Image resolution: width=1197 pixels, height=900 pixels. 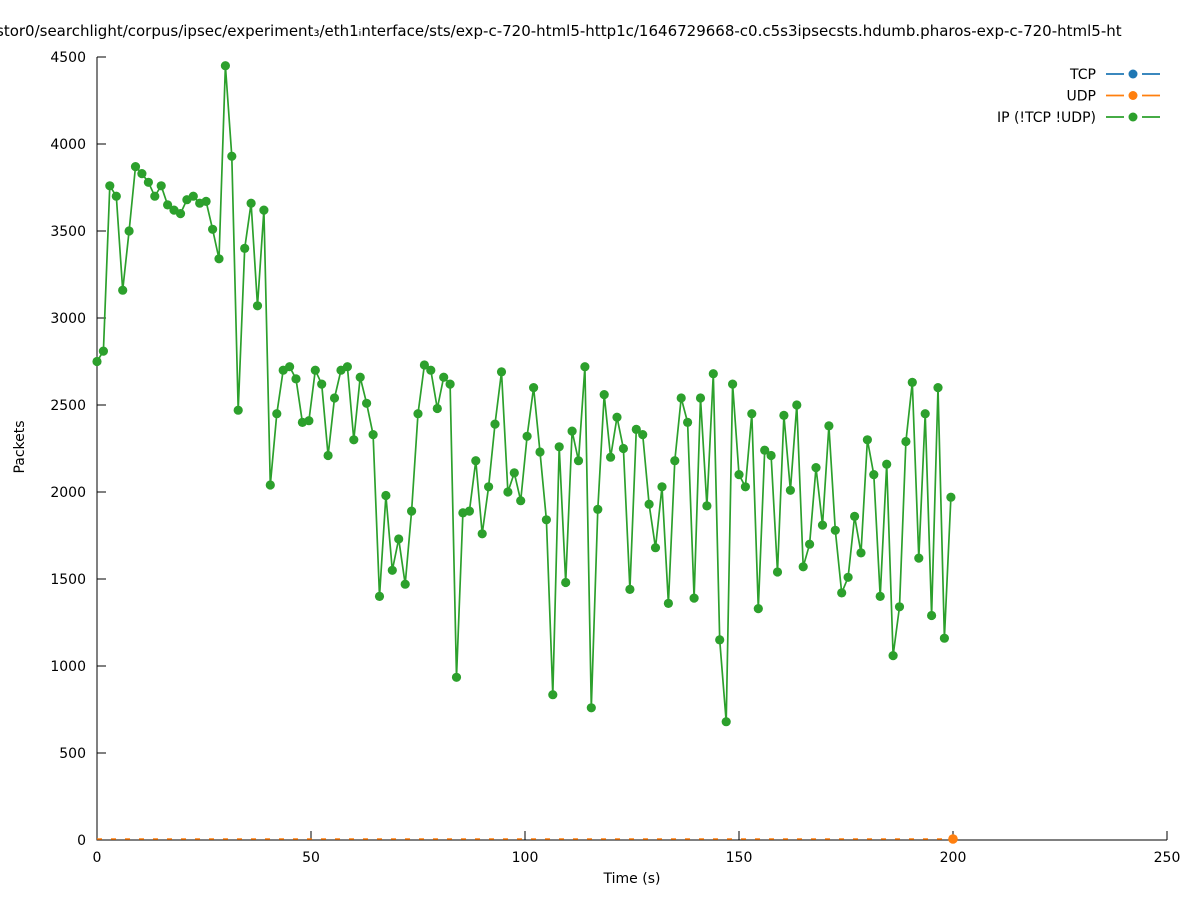 I want to click on x-tick-label: 200, so click(x=953, y=858).